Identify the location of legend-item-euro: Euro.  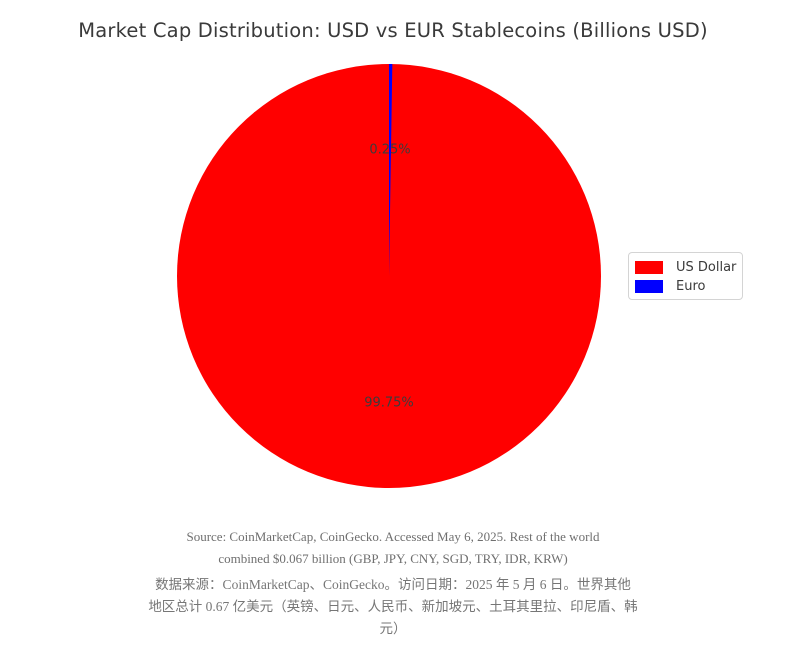
(688, 286).